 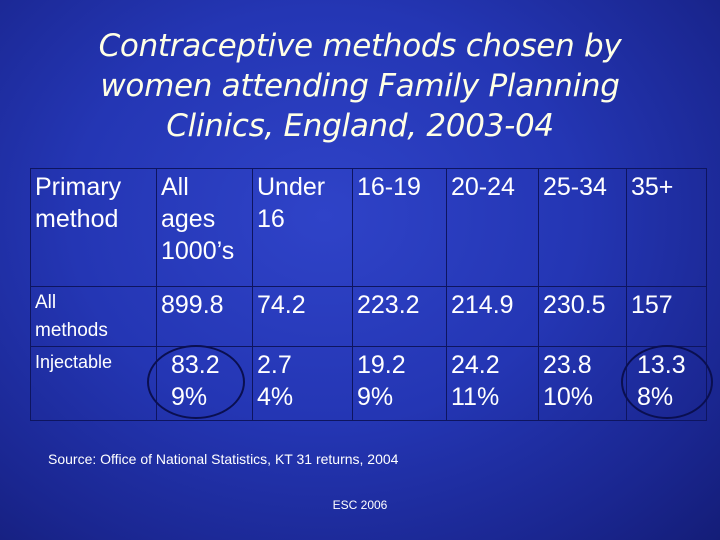 I want to click on header-label: 1000’s, so click(x=198, y=251).